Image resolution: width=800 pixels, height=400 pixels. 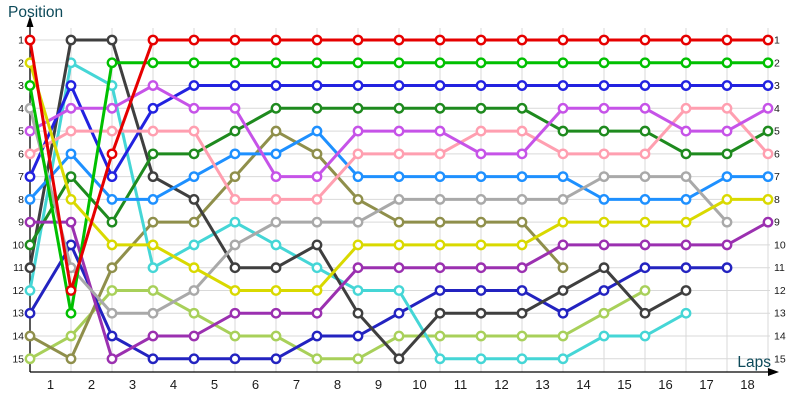 What do you see at coordinates (777, 177) in the screenshot?
I see `y-tick-label-right: 7` at bounding box center [777, 177].